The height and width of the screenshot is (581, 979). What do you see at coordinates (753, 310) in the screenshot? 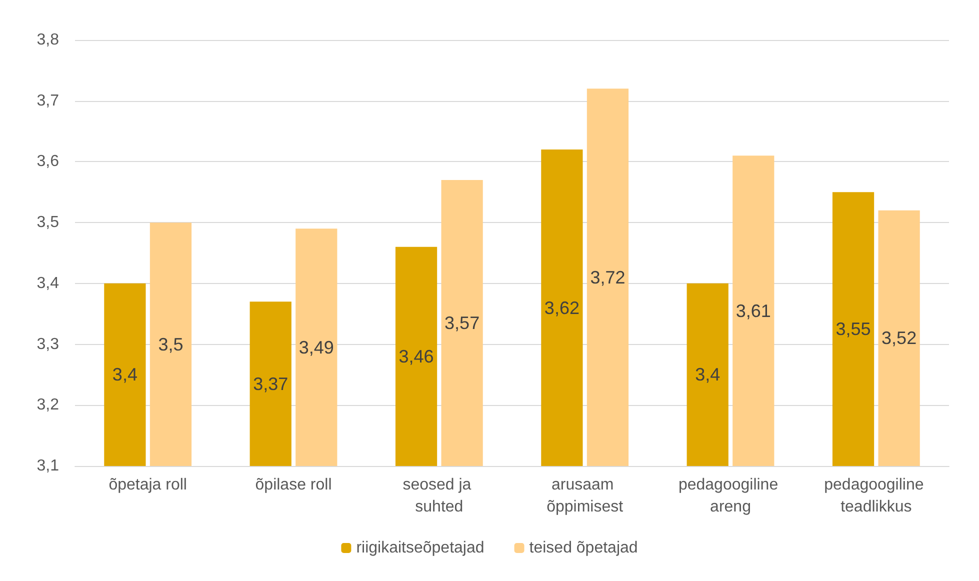
I see `data-label: 3,61` at bounding box center [753, 310].